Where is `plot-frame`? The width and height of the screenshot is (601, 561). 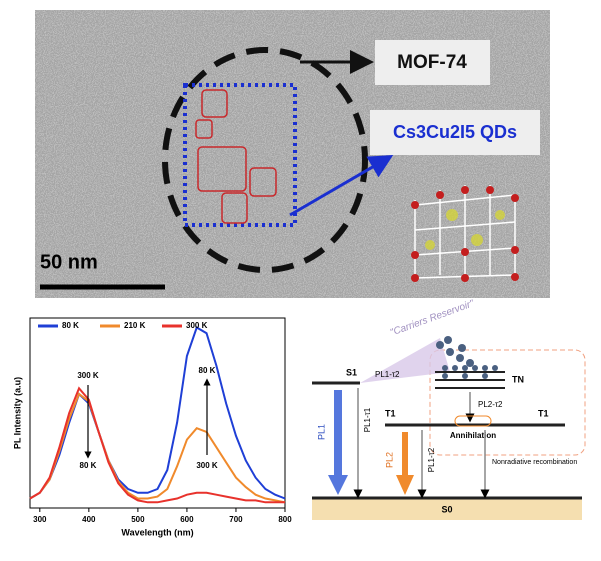
plot-frame is located at coordinates (157, 413).